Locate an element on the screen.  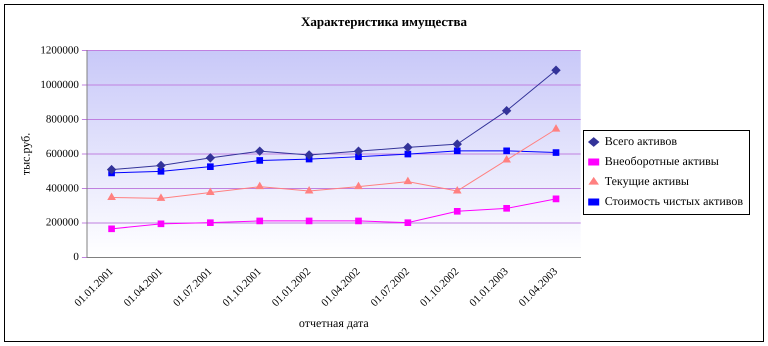
legend-label: Стоимость чистых активов is located at coordinates (674, 201).